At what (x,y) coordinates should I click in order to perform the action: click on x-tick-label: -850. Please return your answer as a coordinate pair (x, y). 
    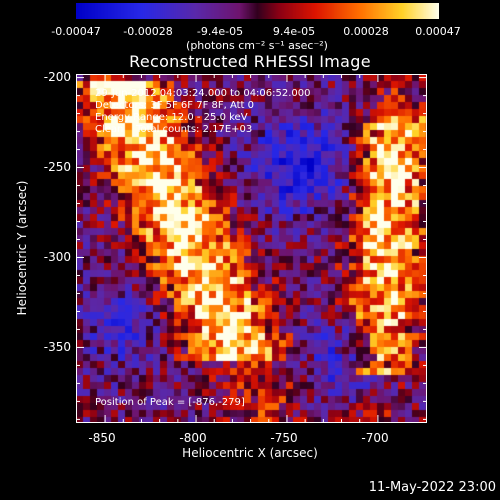
    Looking at the image, I should click on (102, 438).